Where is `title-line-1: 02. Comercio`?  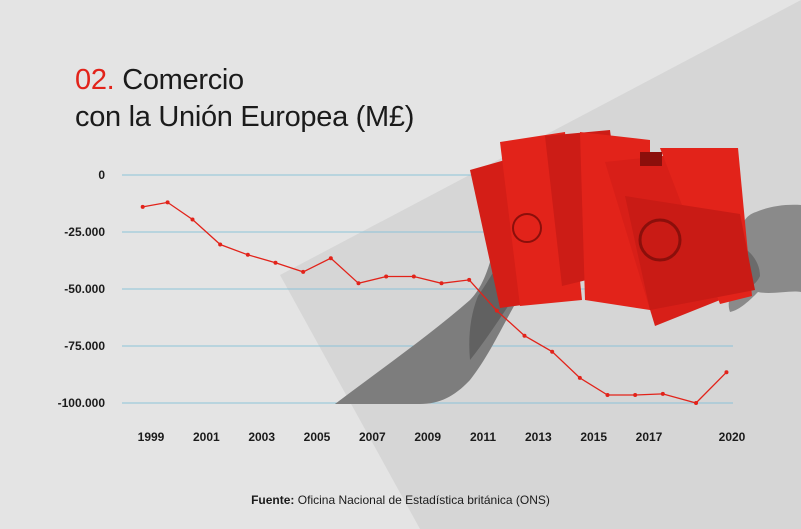 title-line-1: 02. Comercio is located at coordinates (244, 80).